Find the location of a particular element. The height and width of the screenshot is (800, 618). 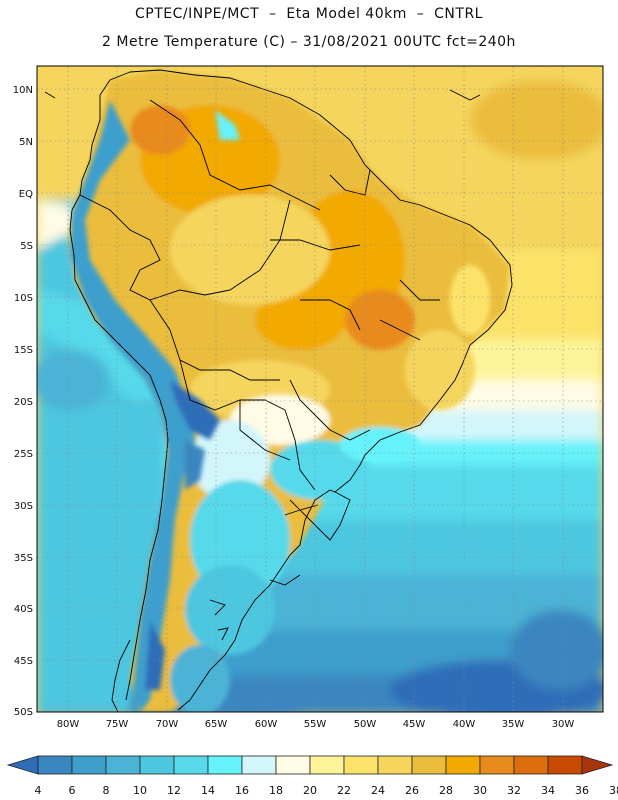

colorbar-label: 28 is located at coordinates (446, 790).